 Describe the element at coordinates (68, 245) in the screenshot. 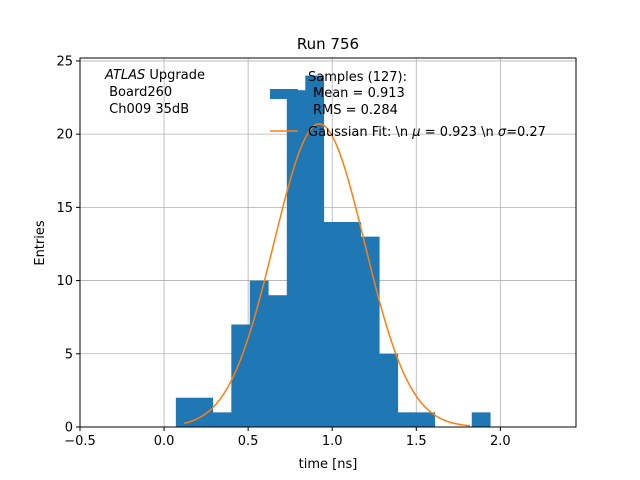

I see `y-axis-ticks: 0 5 10 15 20 25` at that location.